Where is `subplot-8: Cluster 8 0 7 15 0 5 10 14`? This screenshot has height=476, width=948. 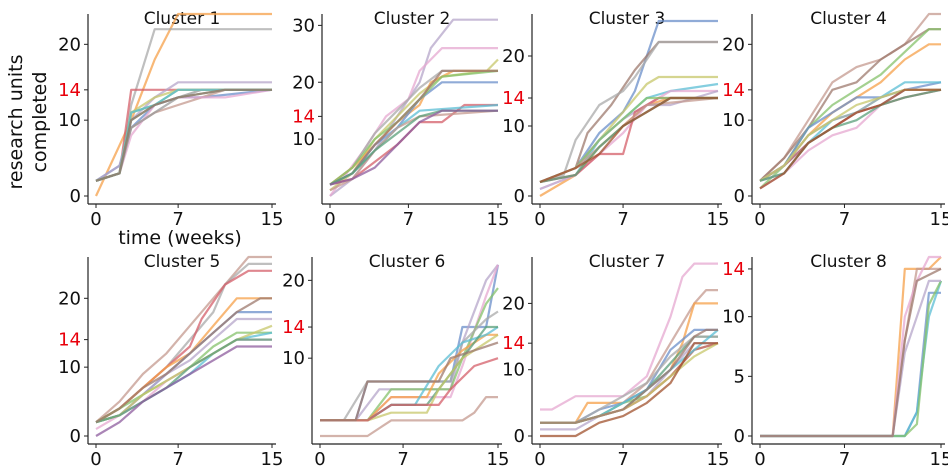
subplot-8: Cluster 8 0 7 15 0 5 10 14 is located at coordinates (835, 361).